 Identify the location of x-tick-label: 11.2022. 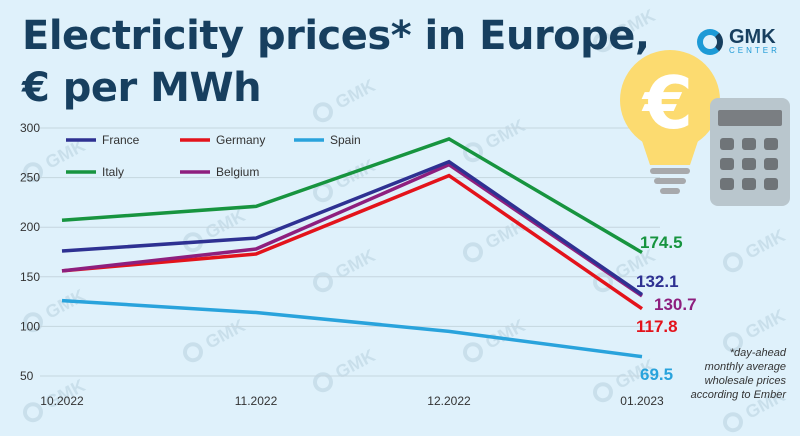
(256, 401).